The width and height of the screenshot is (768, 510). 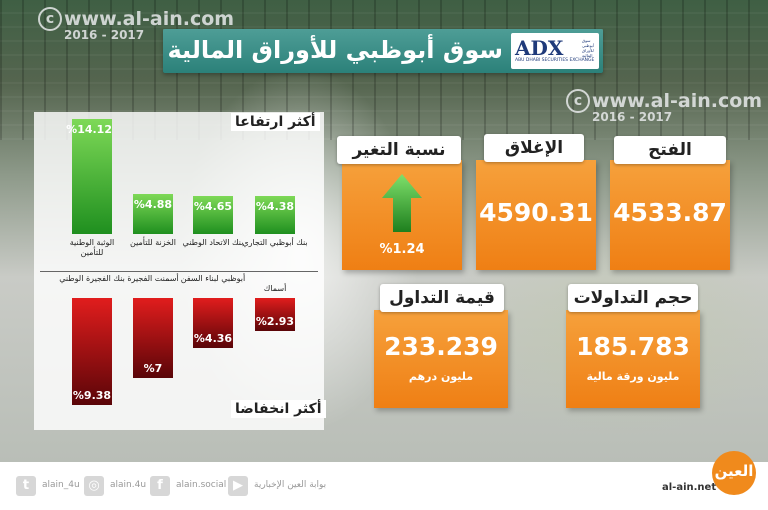 I want to click on volume-value: 185.783, so click(x=633, y=346).